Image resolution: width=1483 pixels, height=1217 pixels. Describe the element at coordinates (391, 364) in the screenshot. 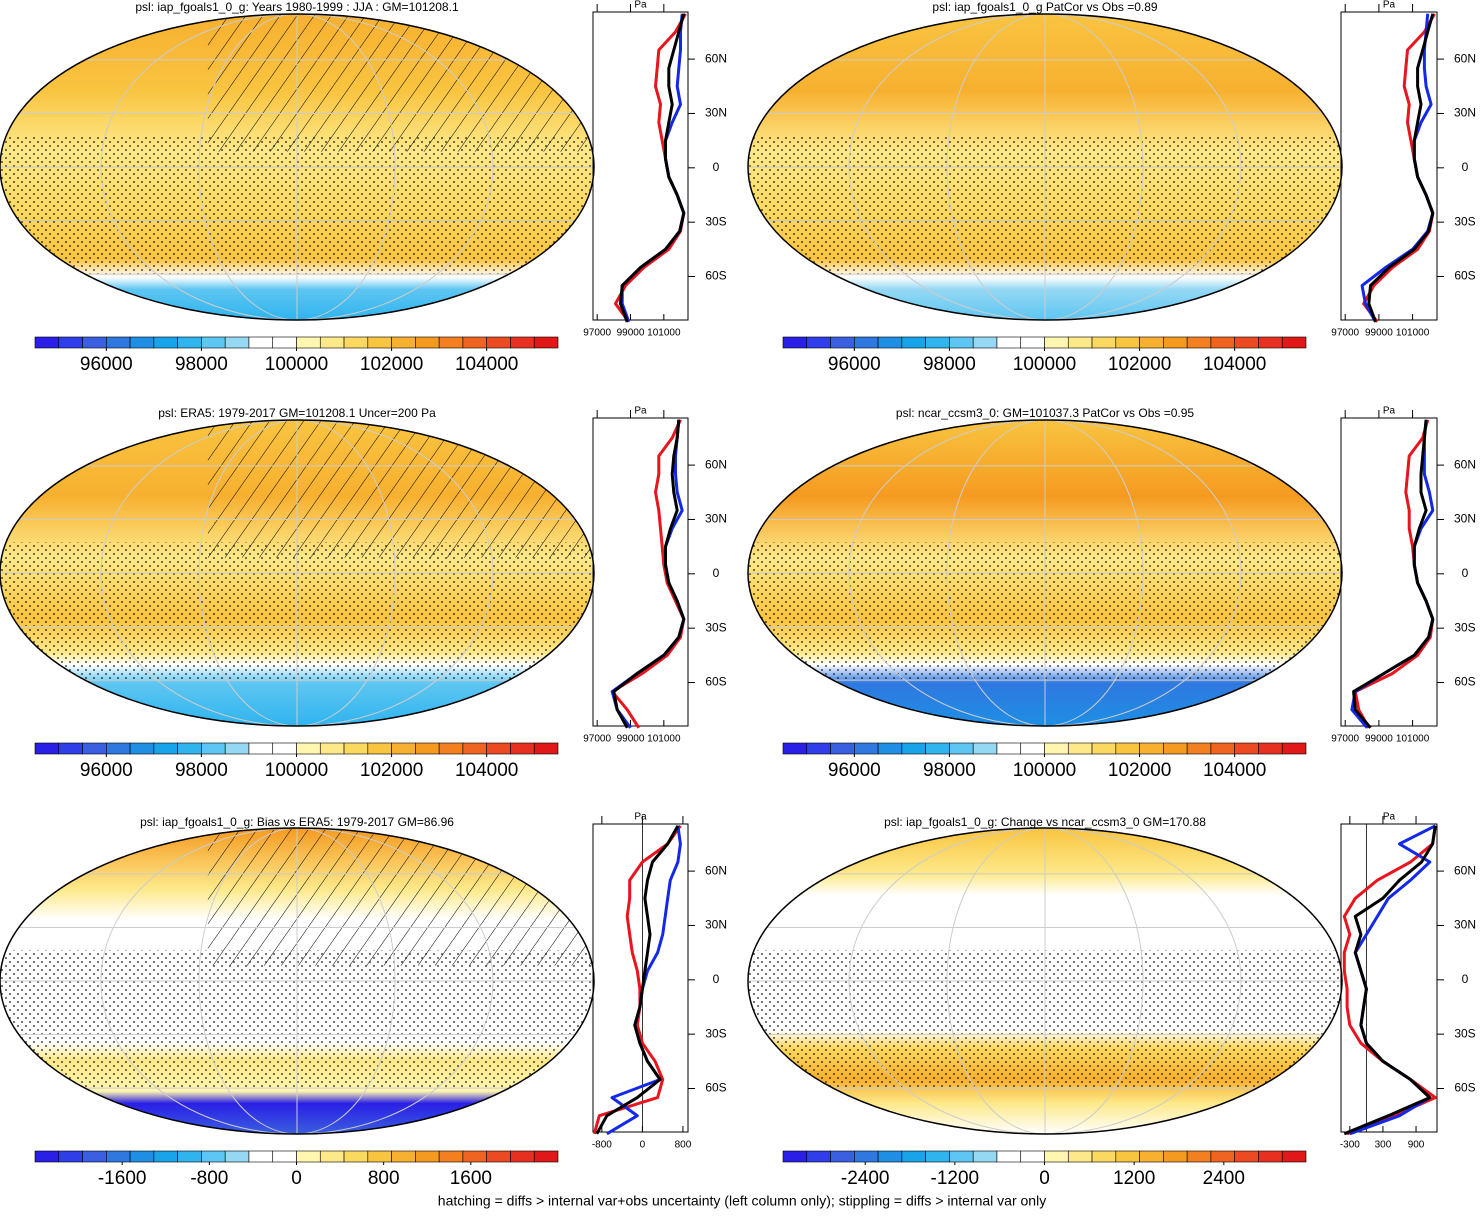

I see `colorbar-label: 102000` at that location.